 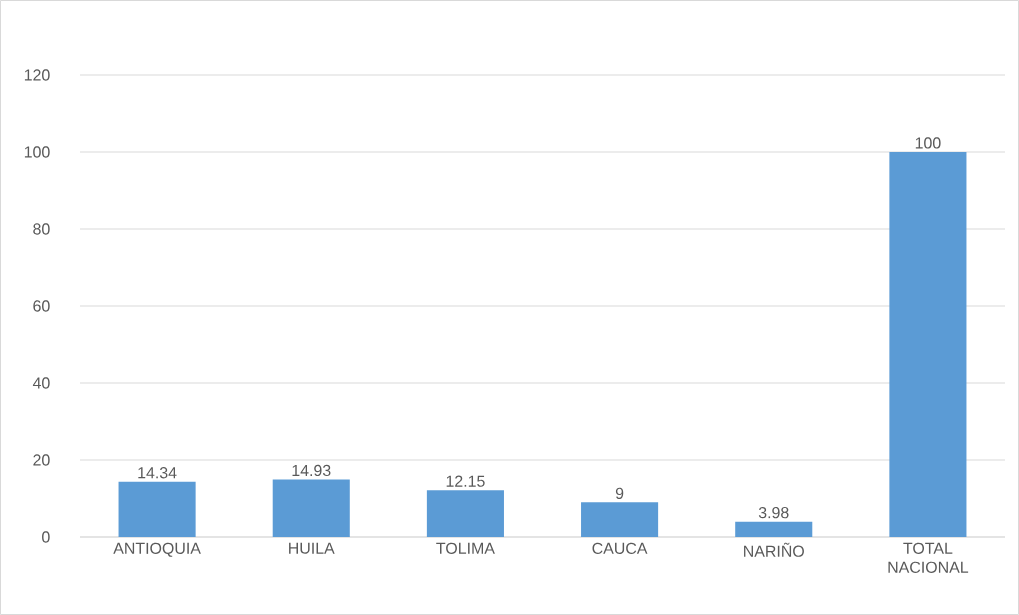 What do you see at coordinates (311, 470) in the screenshot?
I see `data-label: 14.93` at bounding box center [311, 470].